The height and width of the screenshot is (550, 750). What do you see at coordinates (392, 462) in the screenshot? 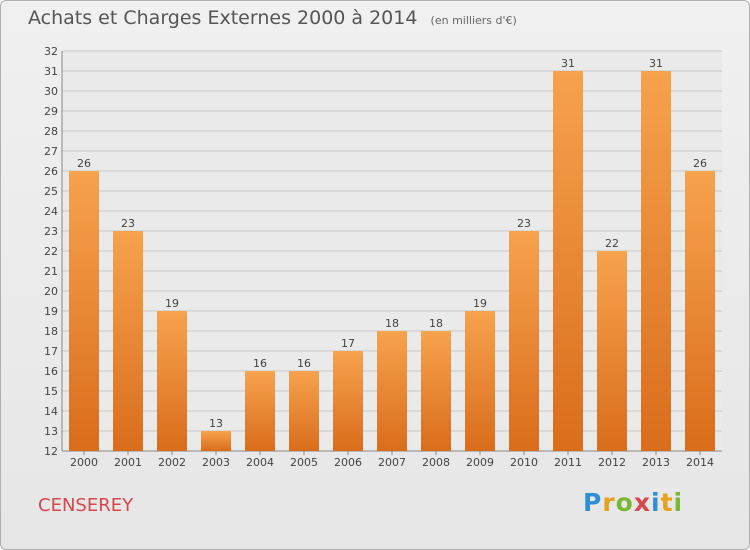
I see `x-tick-label: 2007` at bounding box center [392, 462].